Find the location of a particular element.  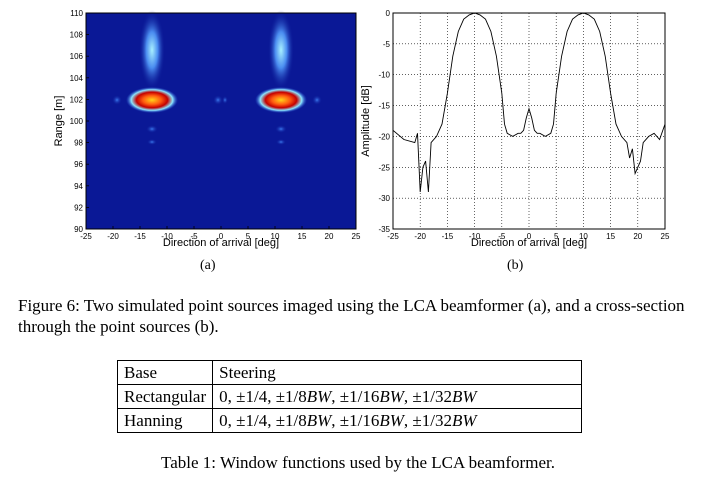

heatmap-x-ticks: -25 -20 -15 -10 -5 0 5 10 15 20 25 is located at coordinates (220, 233).